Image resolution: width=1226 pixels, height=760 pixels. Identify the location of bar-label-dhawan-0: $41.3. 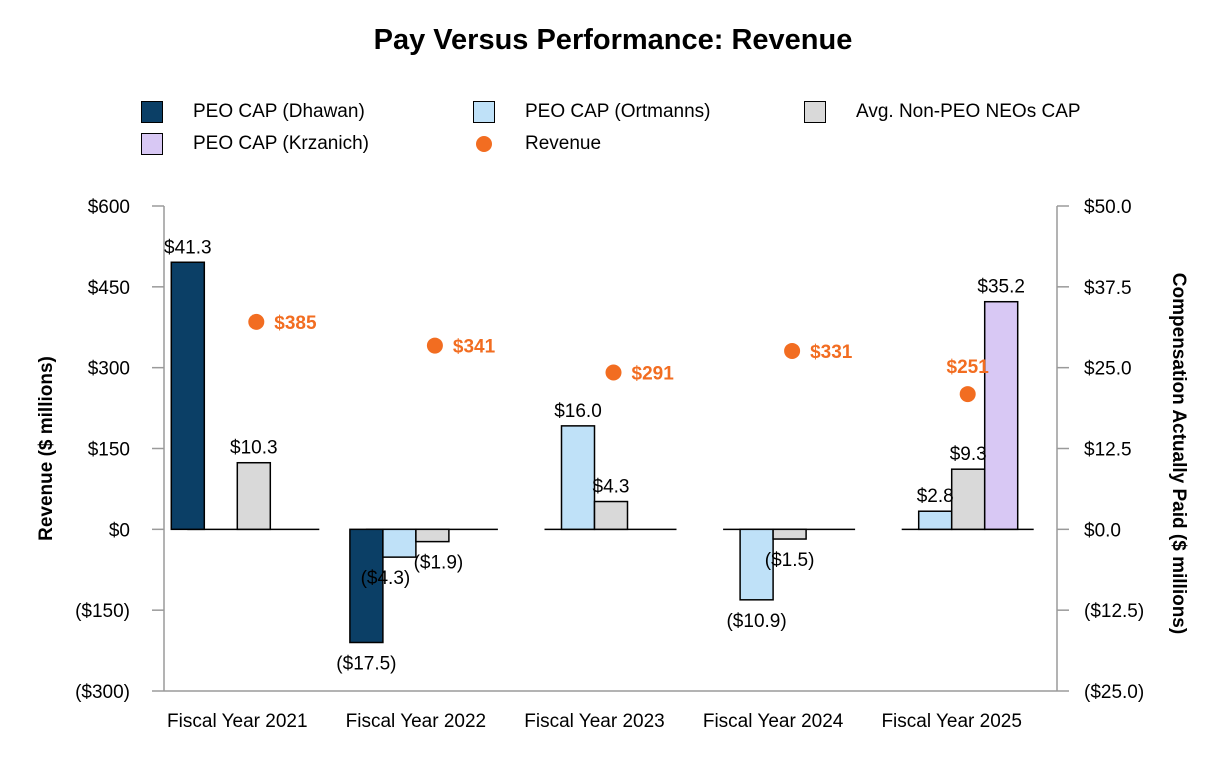
(188, 247).